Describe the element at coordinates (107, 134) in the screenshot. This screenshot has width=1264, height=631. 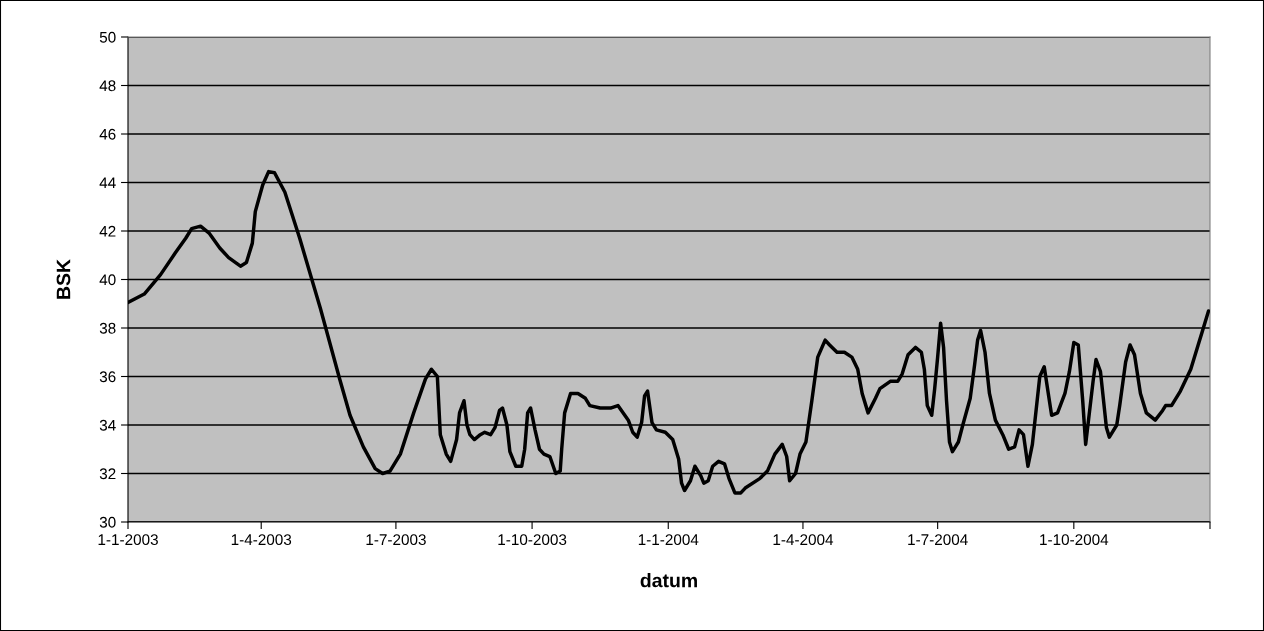
I see `y-tick-label: 46` at that location.